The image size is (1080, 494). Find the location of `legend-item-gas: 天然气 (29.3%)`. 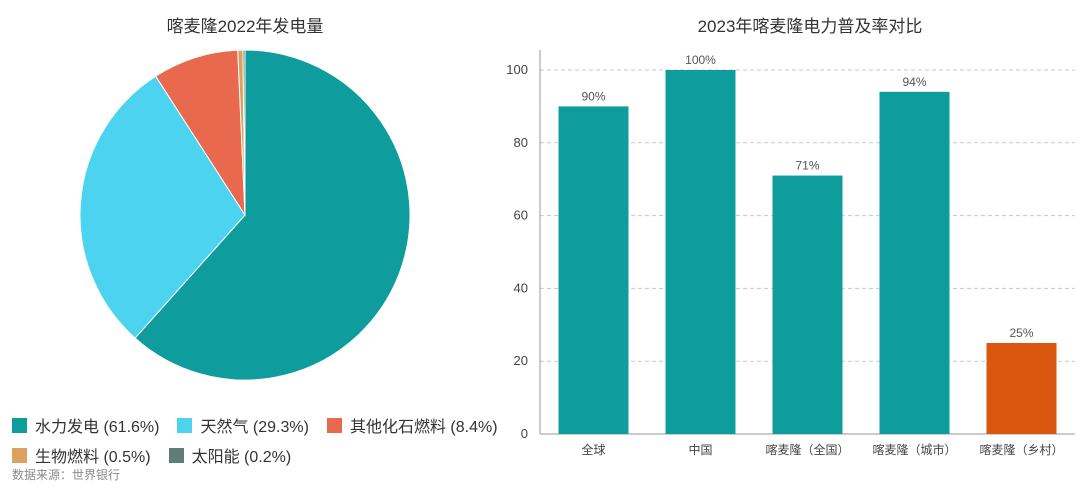

legend-item-gas: 天然气 (29.3%) is located at coordinates (243, 425).